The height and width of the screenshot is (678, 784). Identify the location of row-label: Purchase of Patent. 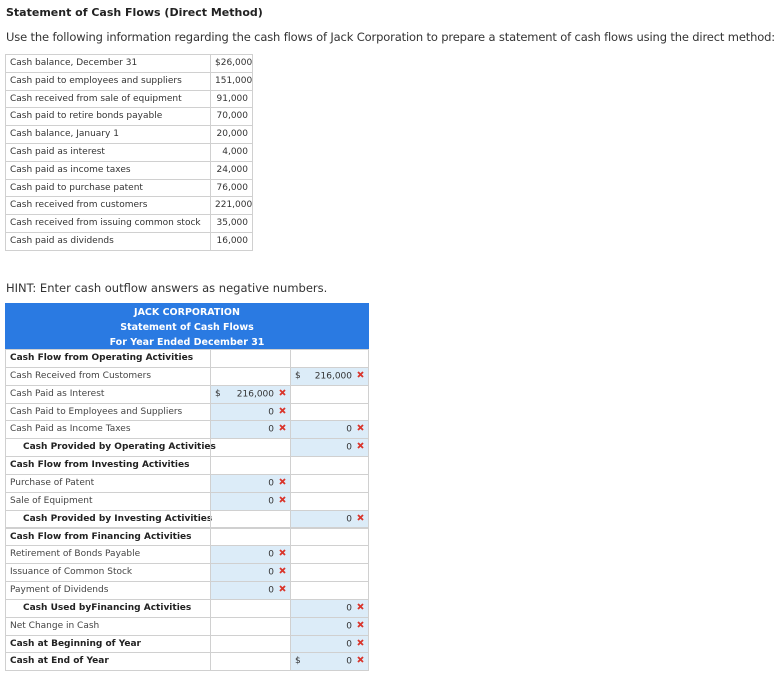
(108, 483).